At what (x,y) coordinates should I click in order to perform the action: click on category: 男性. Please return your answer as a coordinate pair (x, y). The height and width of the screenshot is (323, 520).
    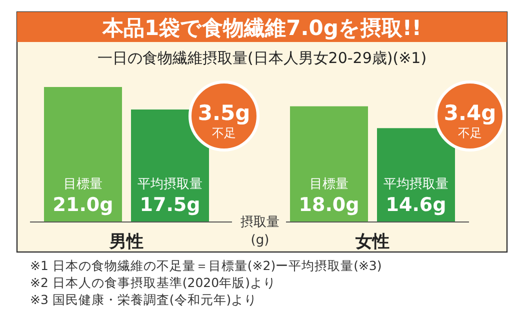
    Looking at the image, I should click on (127, 242).